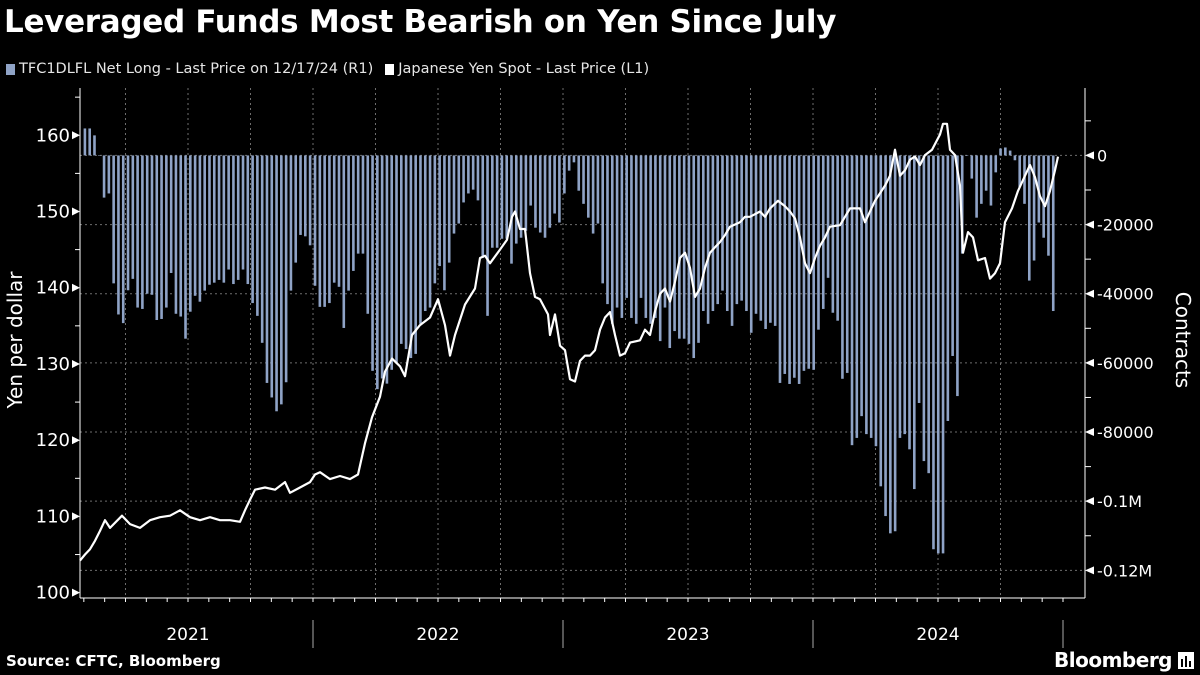 This screenshot has height=675, width=1200. What do you see at coordinates (15, 340) in the screenshot?
I see `left-axis-label: Yen per dollar` at bounding box center [15, 340].